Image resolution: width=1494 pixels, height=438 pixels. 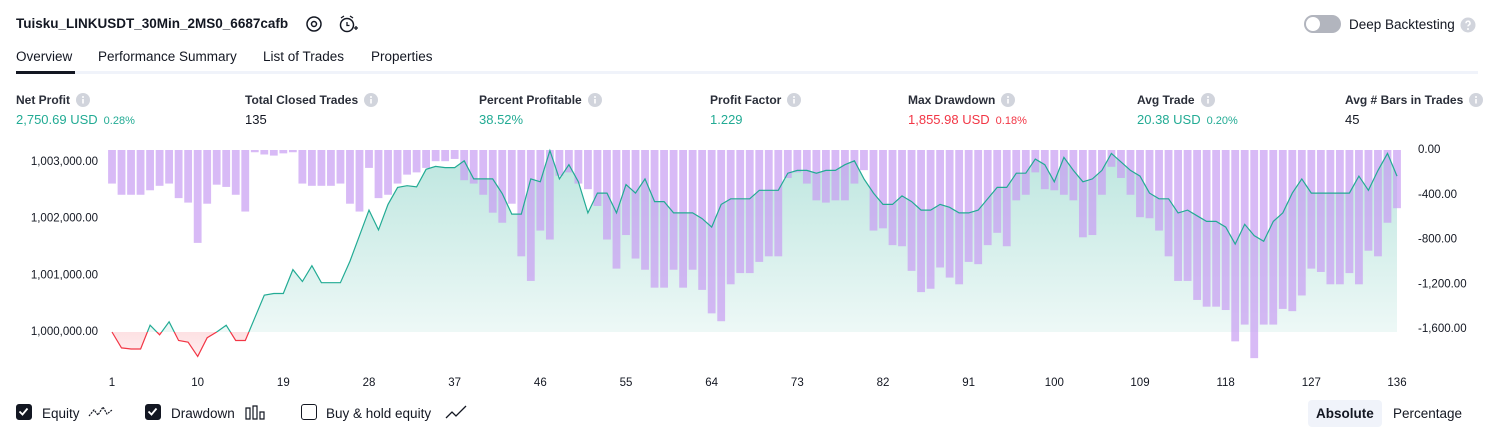 I want to click on y2-tick-label: -400.00, so click(x=1437, y=195).